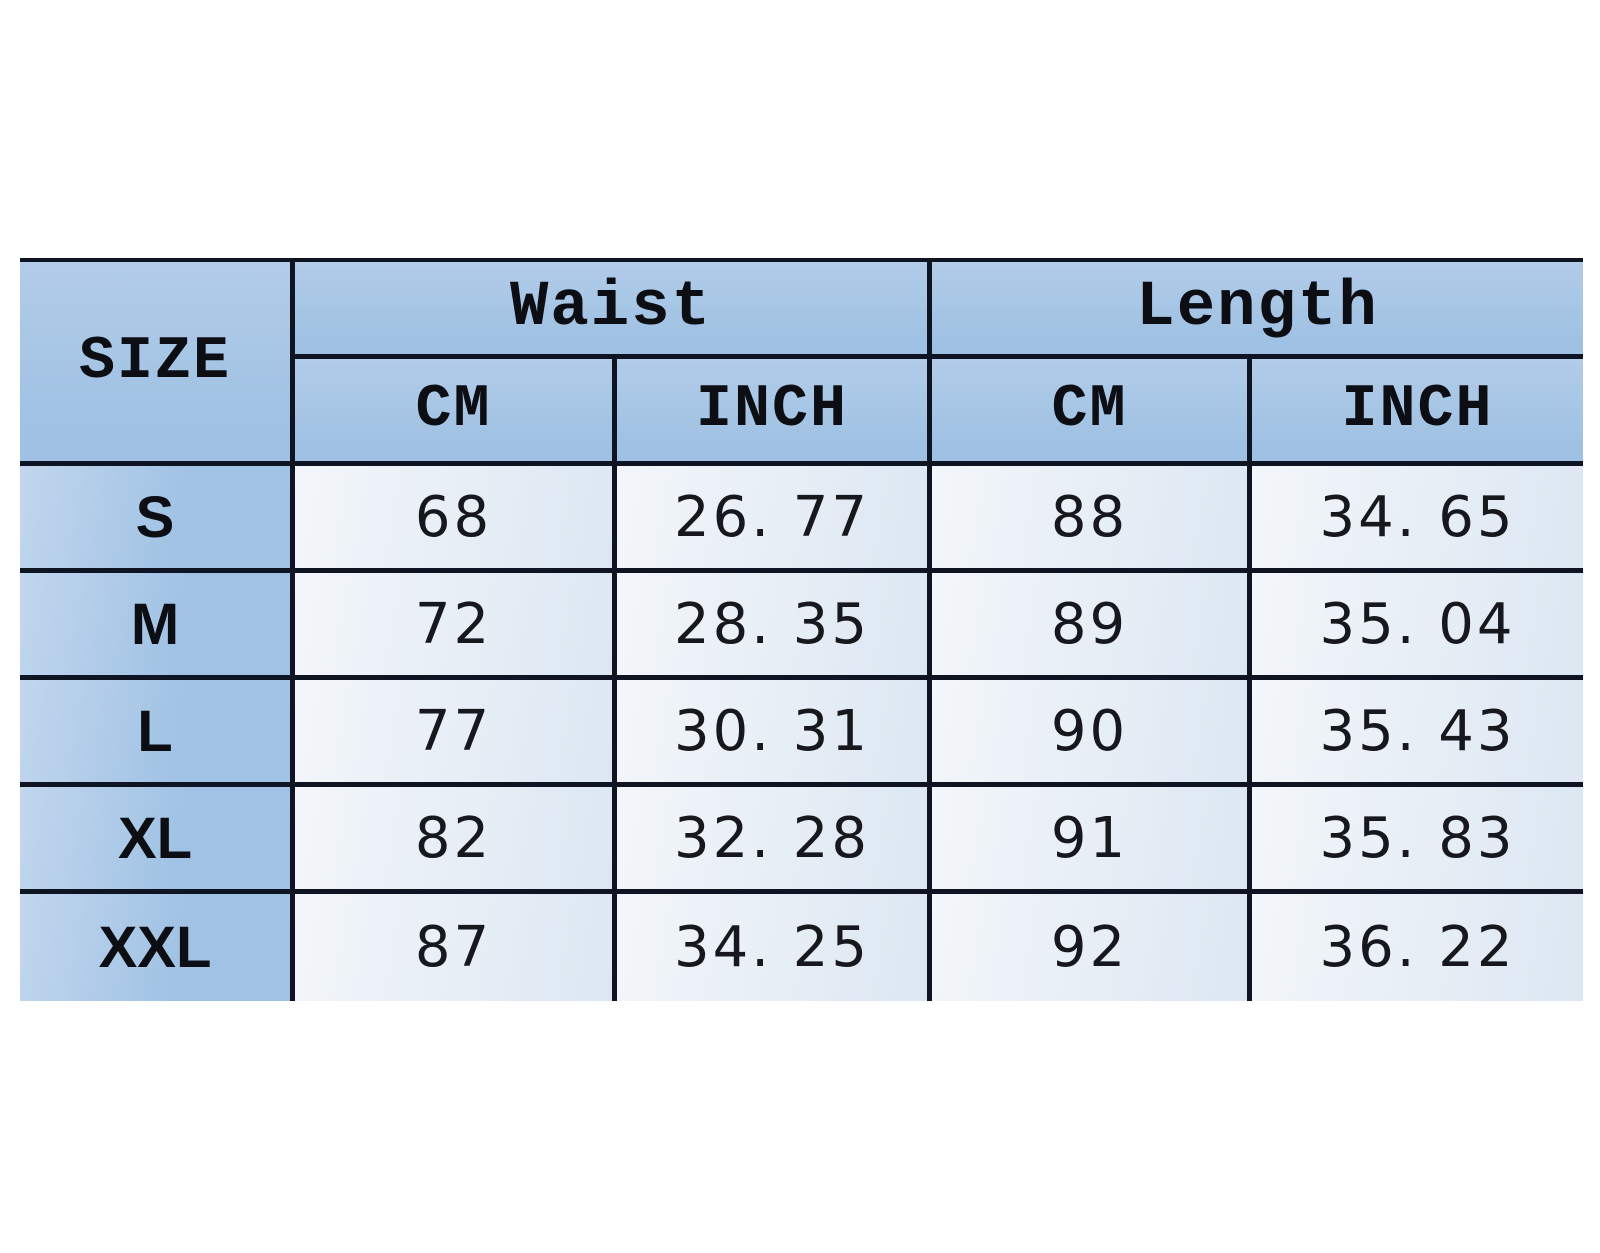 The height and width of the screenshot is (1253, 1600). What do you see at coordinates (157, 626) in the screenshot?
I see `size-label-m: M` at bounding box center [157, 626].